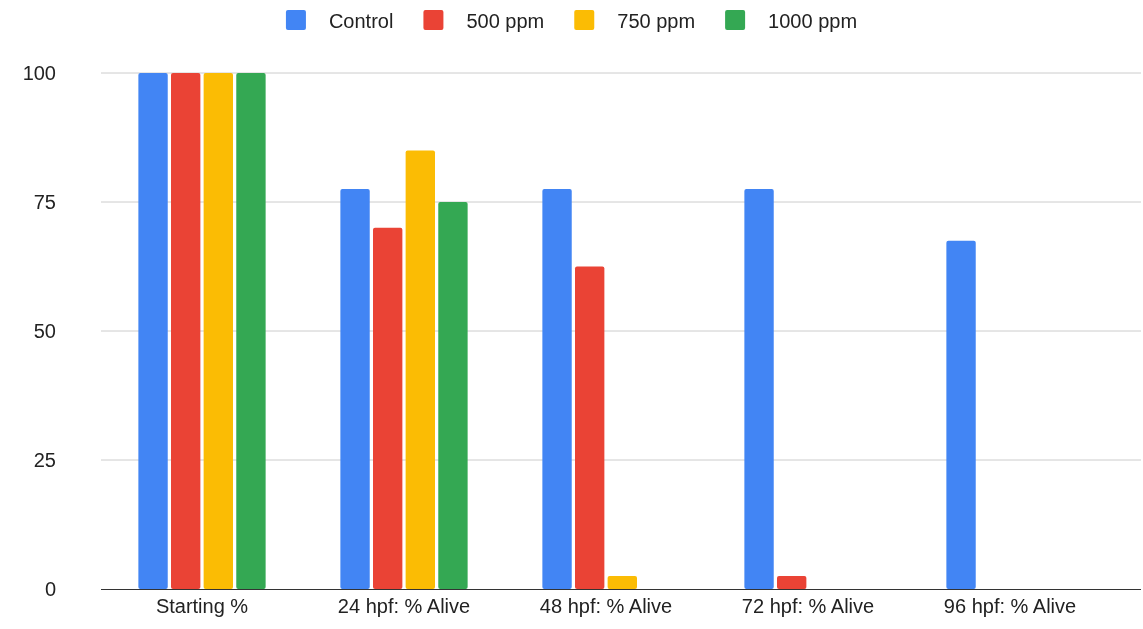 This screenshot has height=629, width=1143. Describe the element at coordinates (202, 606) in the screenshot. I see `x-tick-label: Starting %` at that location.